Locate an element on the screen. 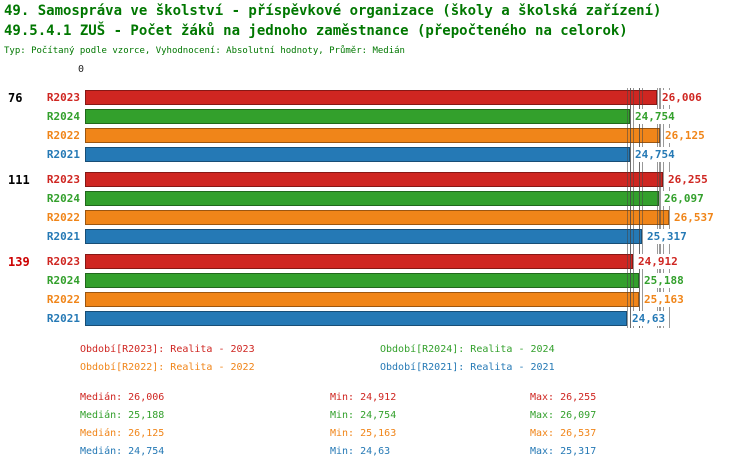 The image size is (750, 476). series-label-111-R2024: R2024 is located at coordinates (63, 198).